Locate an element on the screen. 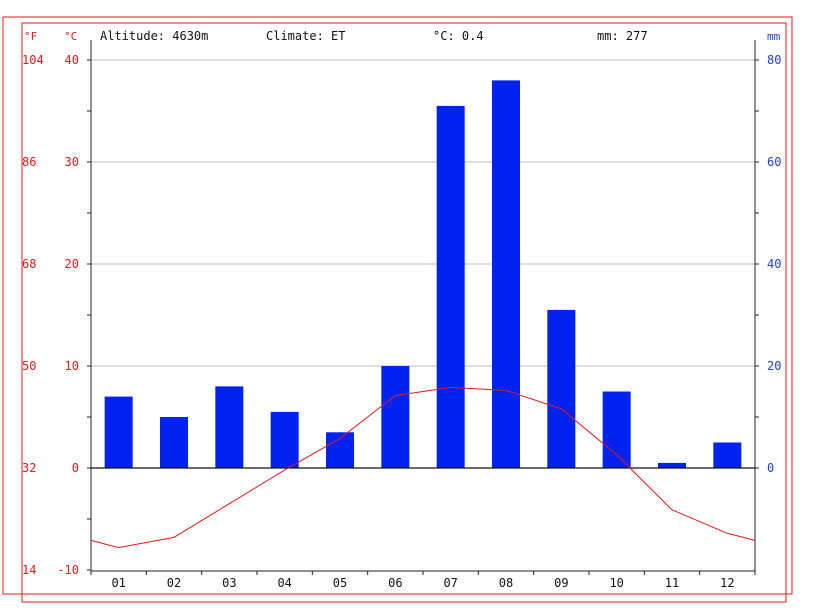 The image size is (815, 611). altitude-label: Altitude: 4630m is located at coordinates (154, 36).